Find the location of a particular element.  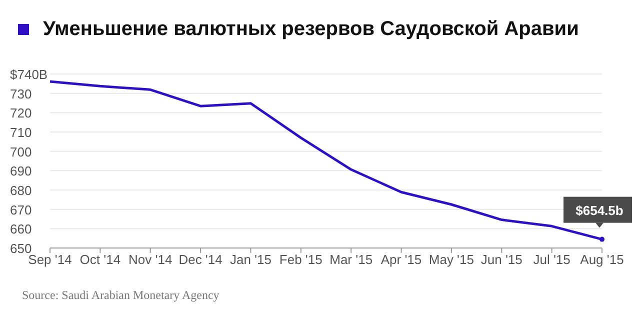

x-tick-label: Aug '15 is located at coordinates (602, 260).